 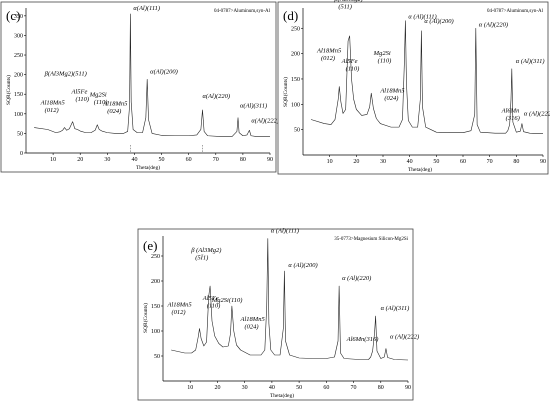 I want to click on panel-c-ylabel: SQR(Counts), so click(x=8, y=90).